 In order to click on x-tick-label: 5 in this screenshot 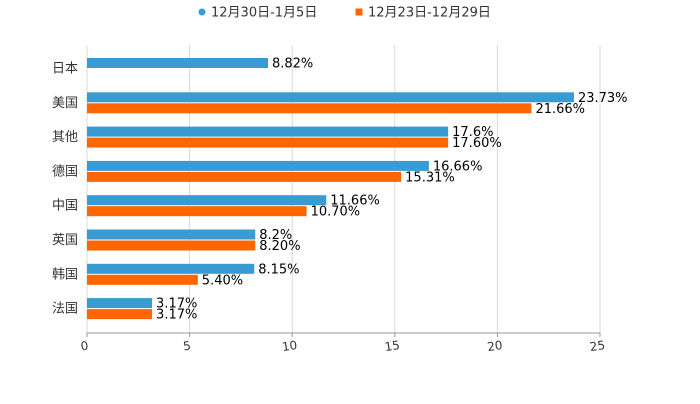, I will do `click(187, 346)`.